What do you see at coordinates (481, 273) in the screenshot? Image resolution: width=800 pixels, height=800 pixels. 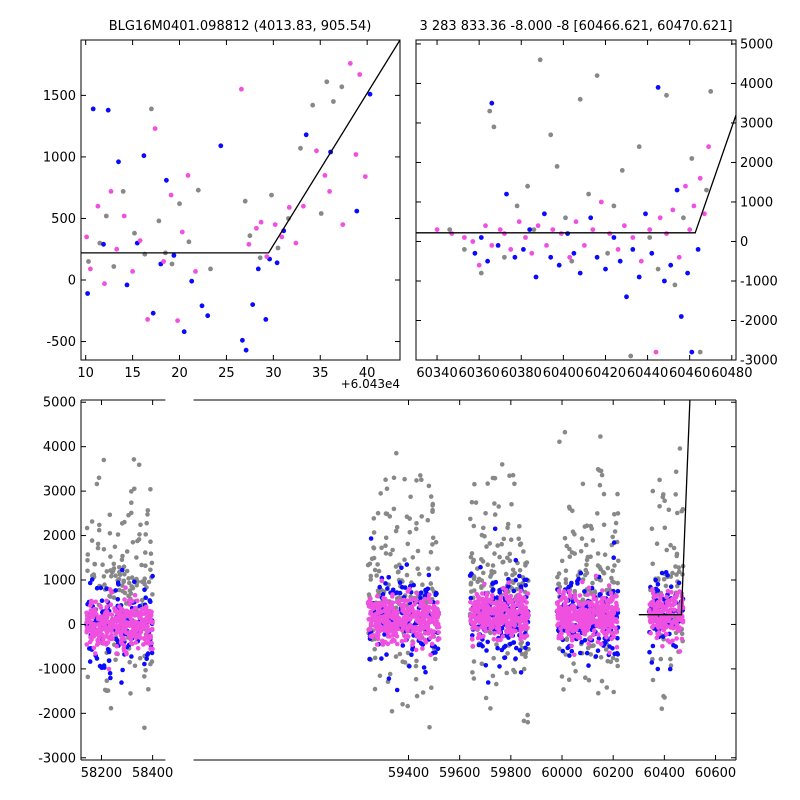 I see `season-zoom-point-gray` at bounding box center [481, 273].